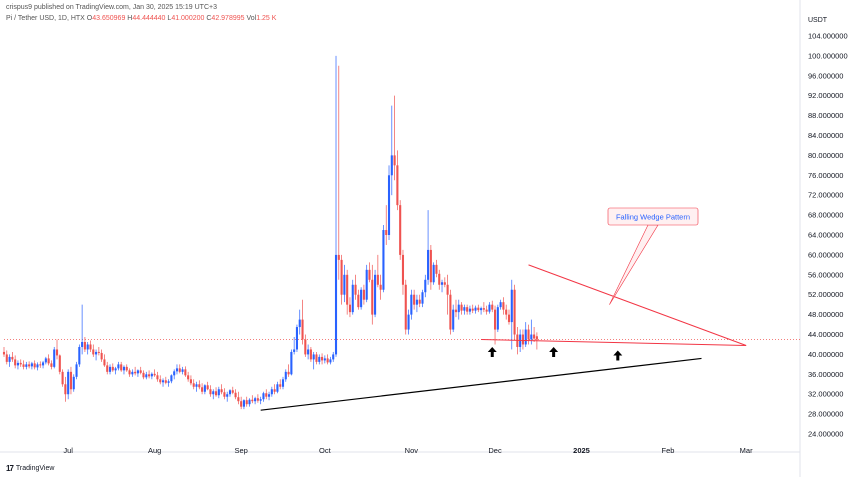 The image size is (860, 477). I want to click on y-tick-label: 48.000000, so click(825, 314).